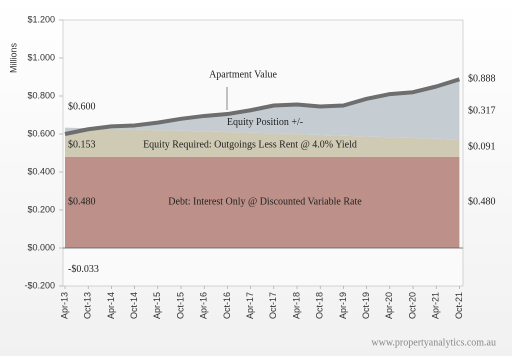 This screenshot has width=512, height=356. I want to click on x-tick-label: Apr-17, so click(250, 305).